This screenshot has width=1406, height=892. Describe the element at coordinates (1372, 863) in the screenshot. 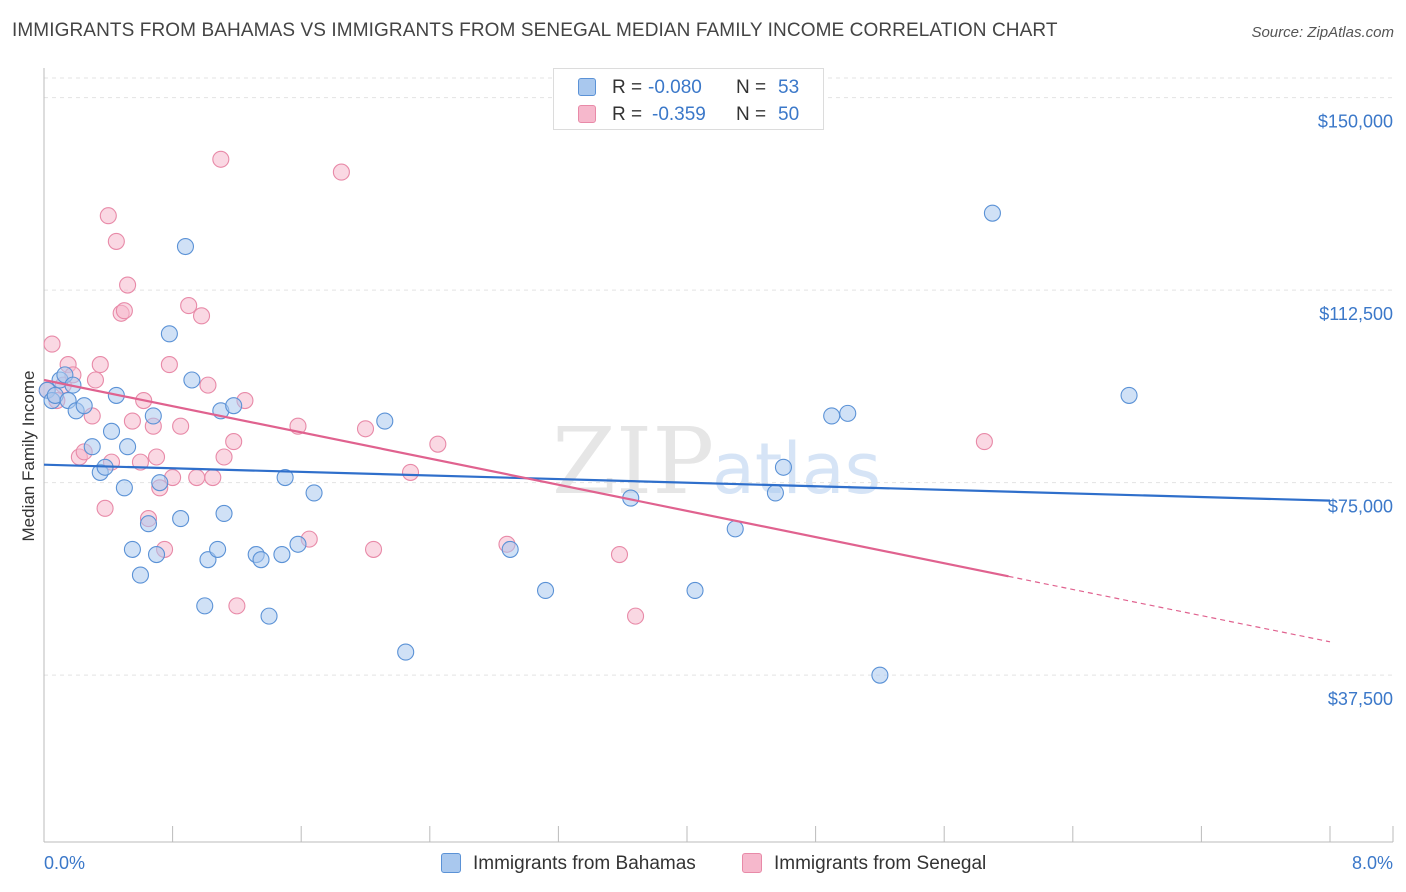

I see `x-tick-label: 8.0%` at that location.